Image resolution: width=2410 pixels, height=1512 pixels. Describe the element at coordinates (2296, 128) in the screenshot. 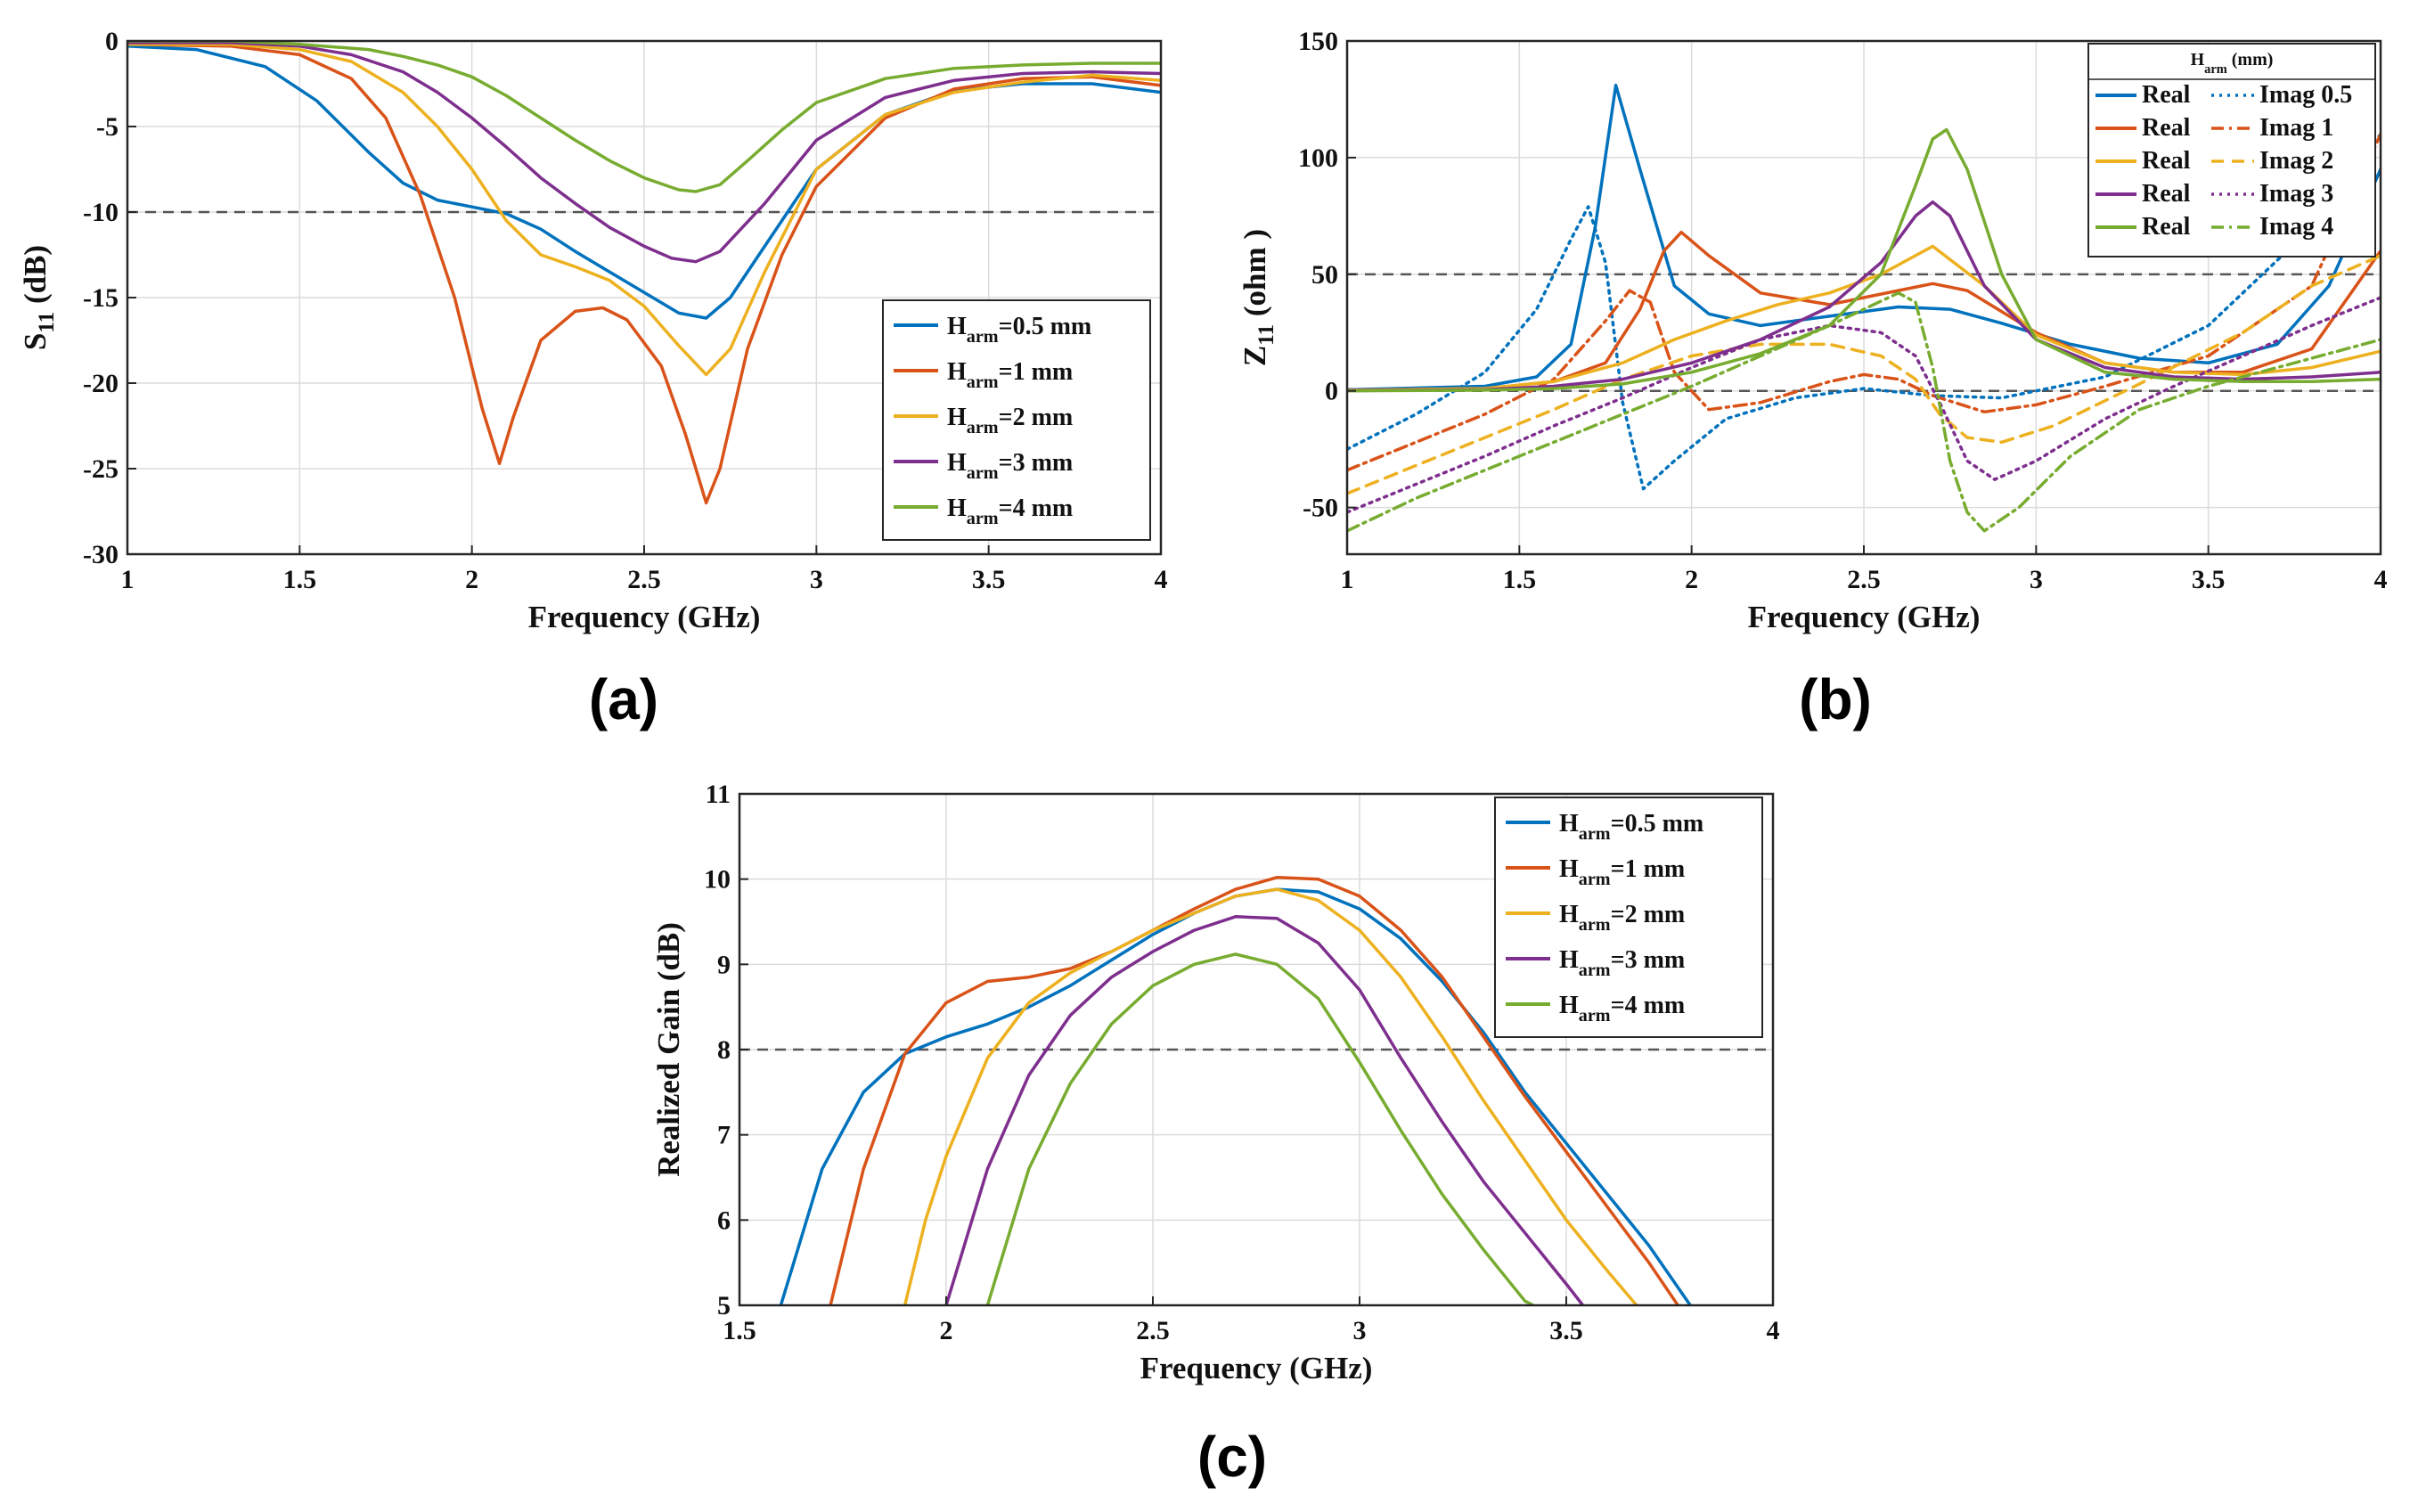

I see `legend-label-imag-1: Imag 1` at that location.